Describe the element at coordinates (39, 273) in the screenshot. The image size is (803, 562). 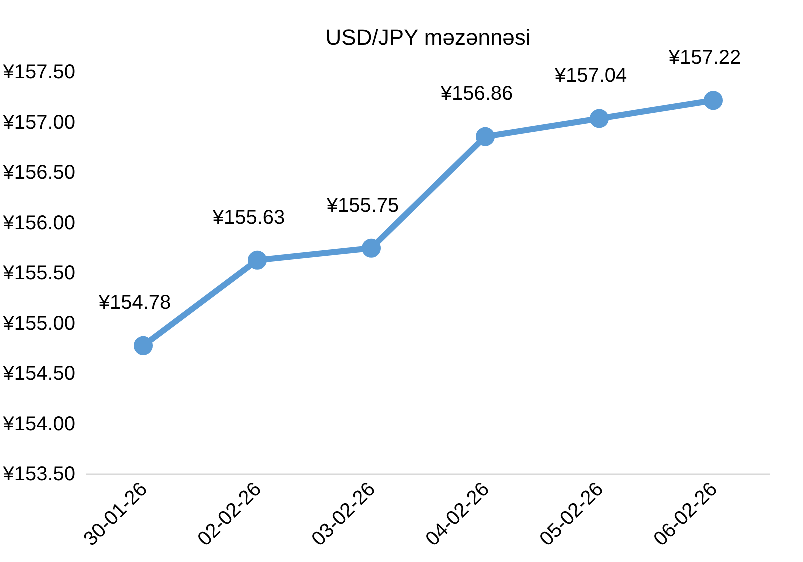
I see `y-tick-label: ¥155.50` at that location.